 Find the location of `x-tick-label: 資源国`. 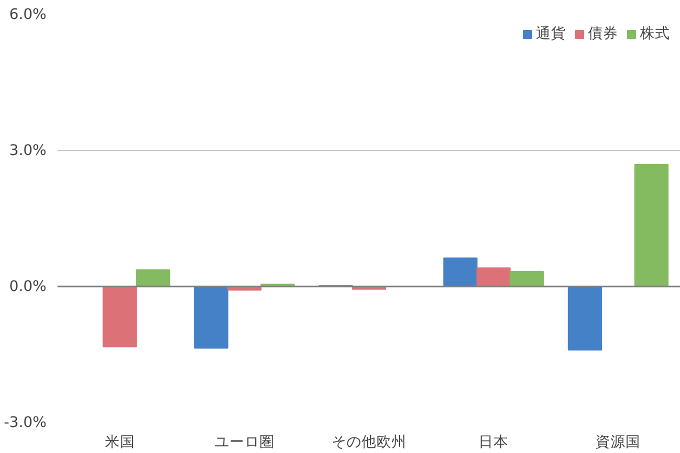

x-tick-label: 資源国 is located at coordinates (618, 442).